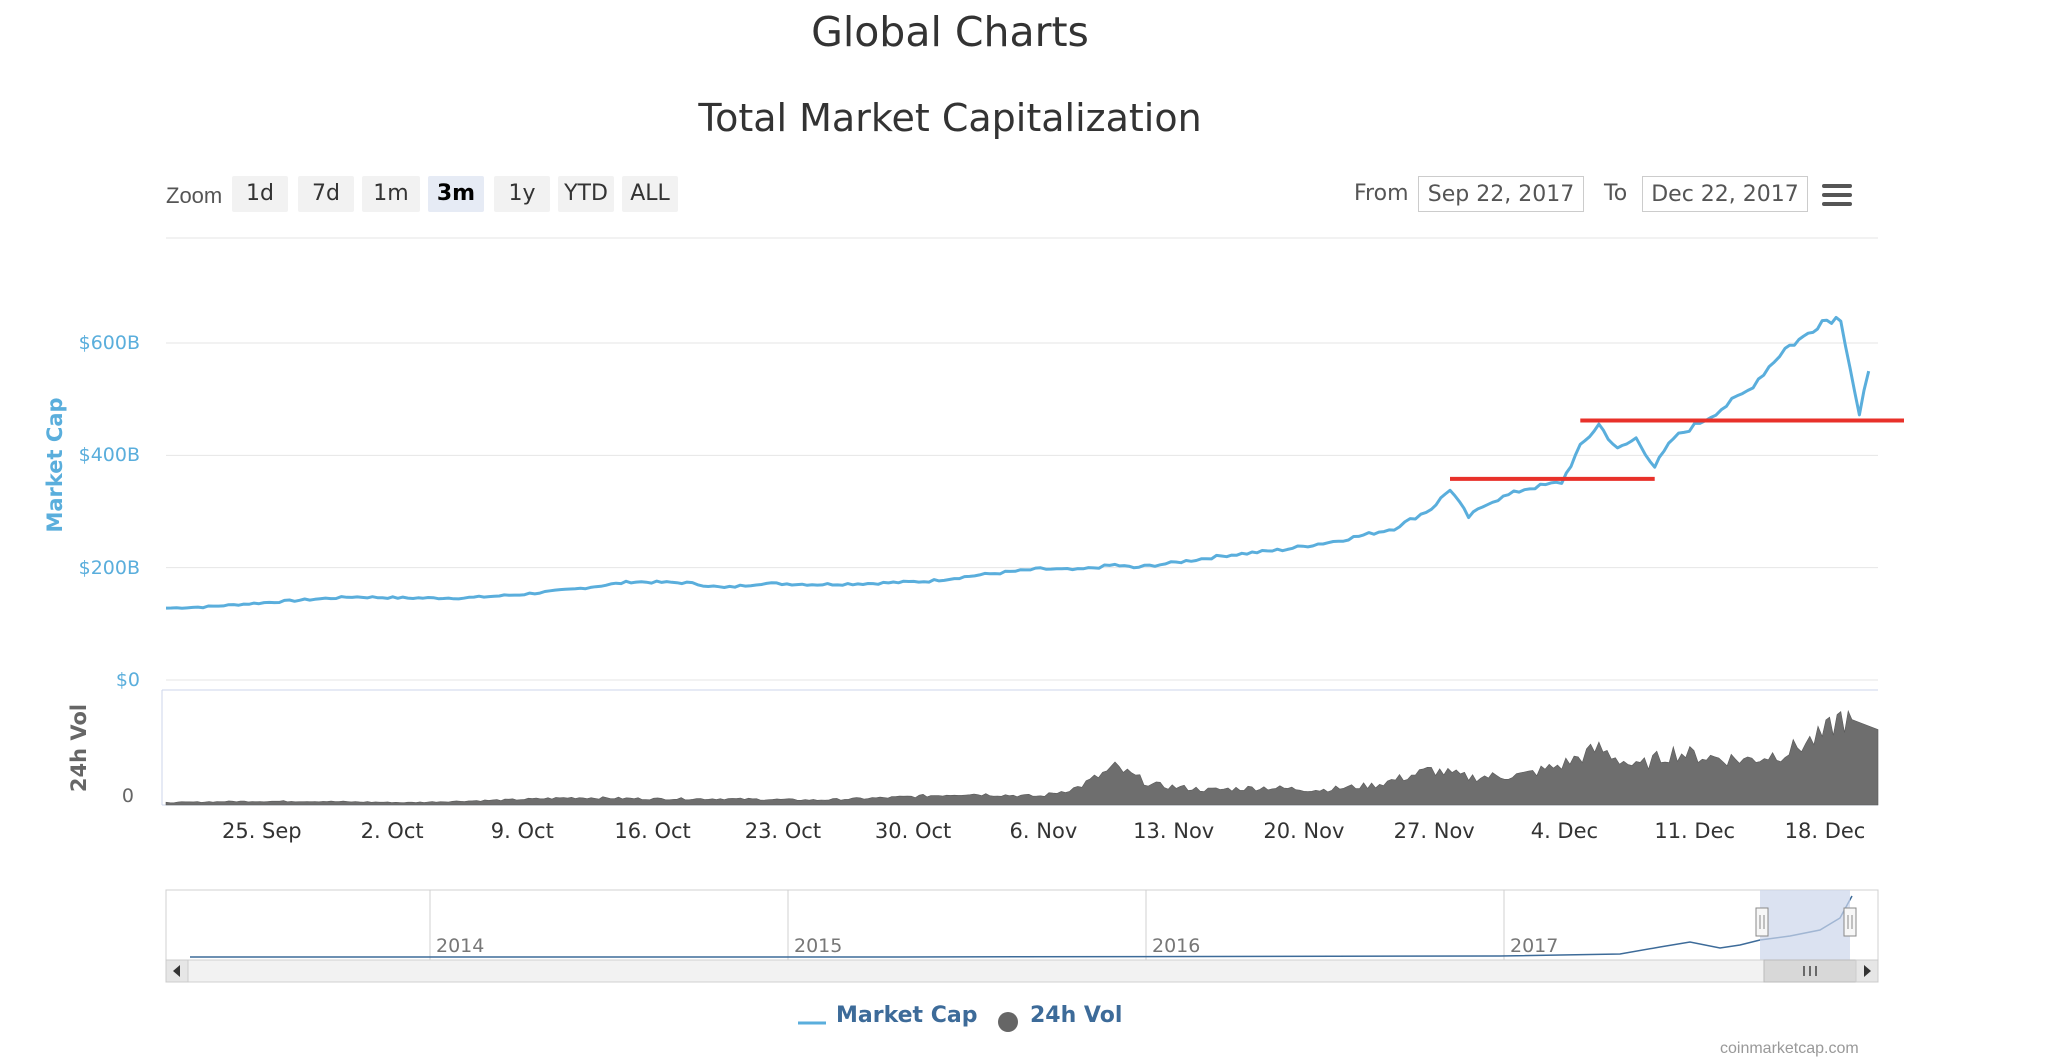 This screenshot has height=1058, width=2048. What do you see at coordinates (818, 946) in the screenshot?
I see `navigator-year-label: 2015` at bounding box center [818, 946].